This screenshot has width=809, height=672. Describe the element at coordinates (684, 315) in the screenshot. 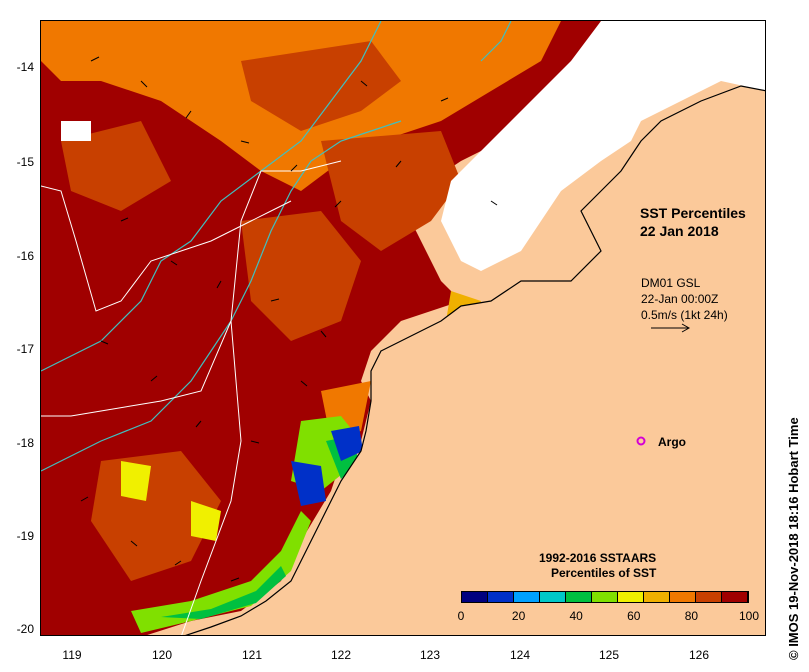

I see `current-scale: 0.5m/s (1kt 24h)` at that location.